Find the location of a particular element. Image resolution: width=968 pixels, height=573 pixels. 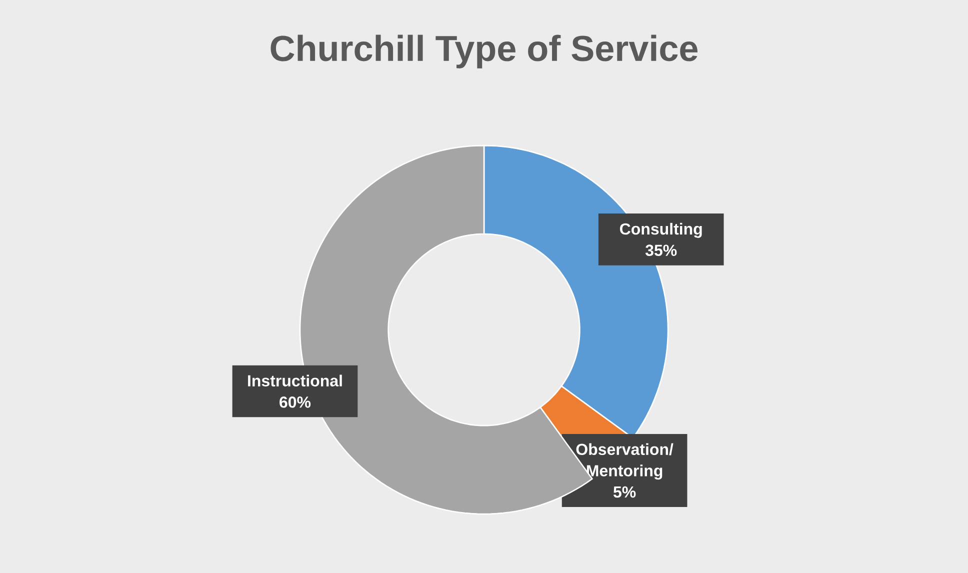

chart-title: Churchill Type of Service is located at coordinates (484, 51).